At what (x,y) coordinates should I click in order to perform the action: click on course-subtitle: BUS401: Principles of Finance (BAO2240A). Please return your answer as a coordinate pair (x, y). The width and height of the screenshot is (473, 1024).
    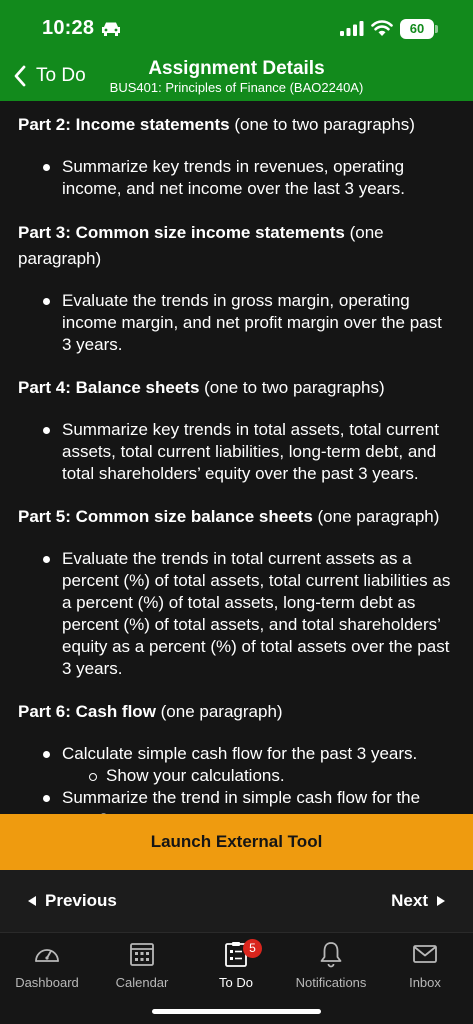
    Looking at the image, I should click on (236, 87).